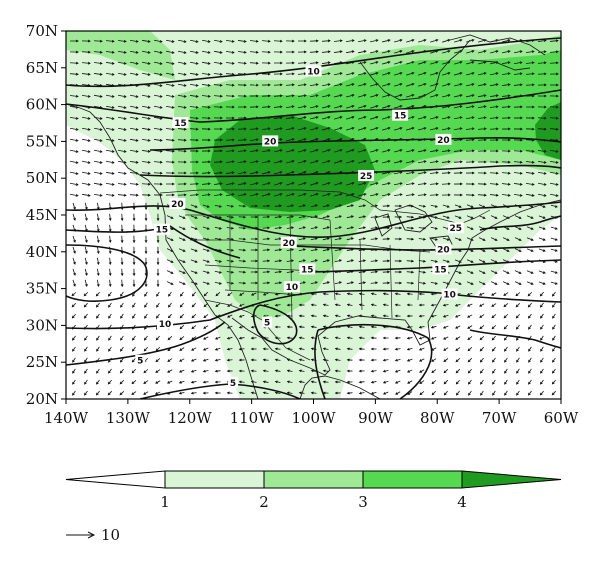 This screenshot has width=600, height=566. I want to click on lon-tick-label: 130W, so click(128, 418).